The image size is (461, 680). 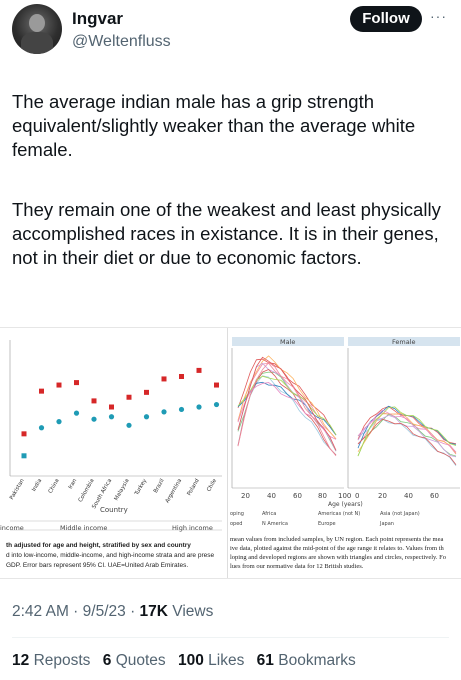 What do you see at coordinates (386, 19) in the screenshot?
I see `follow-button: Follow` at bounding box center [386, 19].